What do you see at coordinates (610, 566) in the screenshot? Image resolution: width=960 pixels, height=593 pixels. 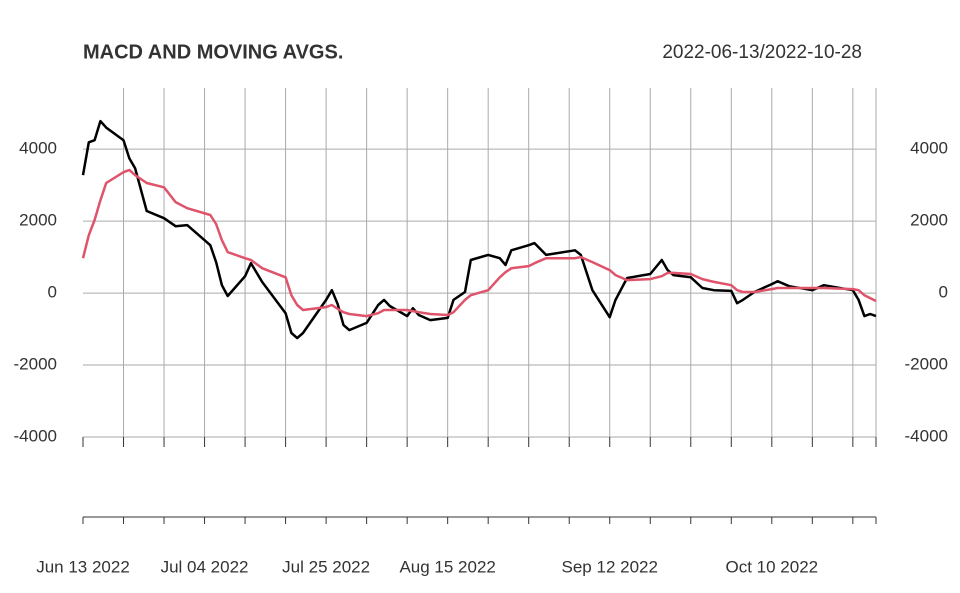 I see `x-tick-label: Sep 12 2022` at bounding box center [610, 566].